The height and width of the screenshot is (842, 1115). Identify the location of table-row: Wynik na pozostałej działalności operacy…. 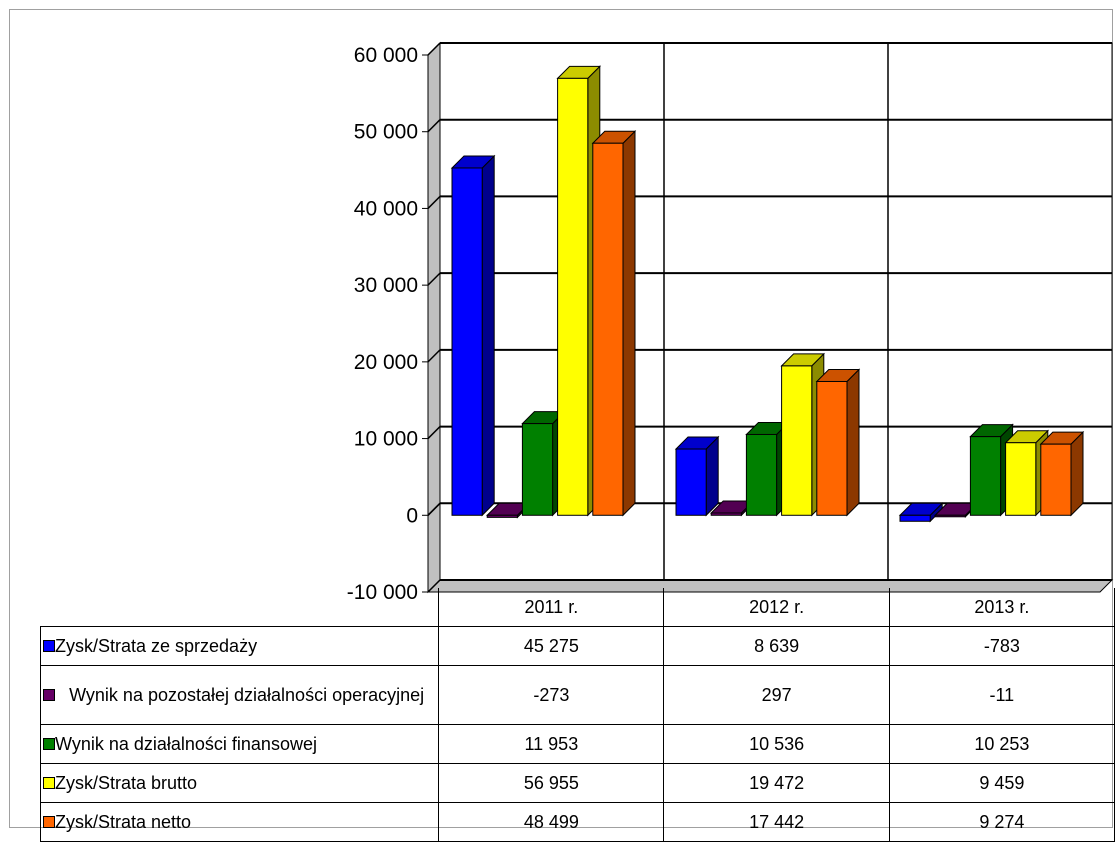
(577, 695).